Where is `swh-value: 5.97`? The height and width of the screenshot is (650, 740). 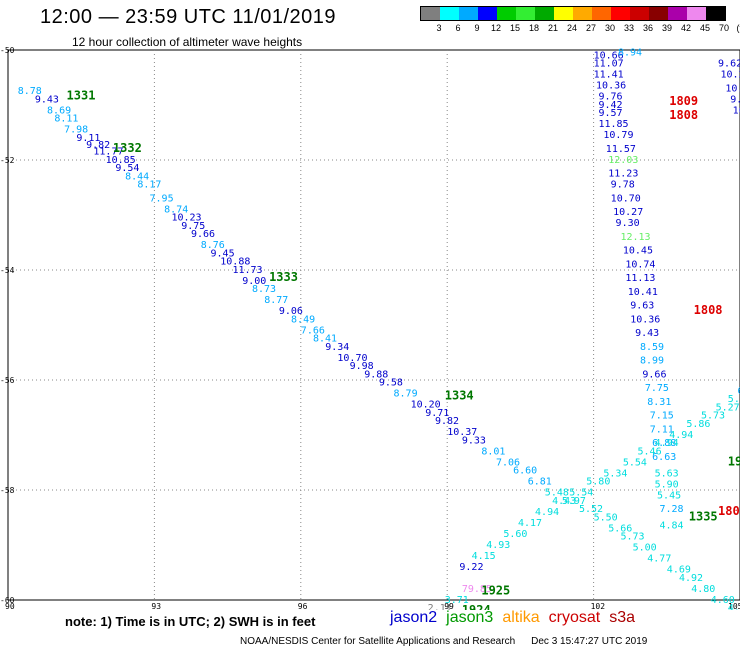
swh-value: 5.97 is located at coordinates (574, 501).